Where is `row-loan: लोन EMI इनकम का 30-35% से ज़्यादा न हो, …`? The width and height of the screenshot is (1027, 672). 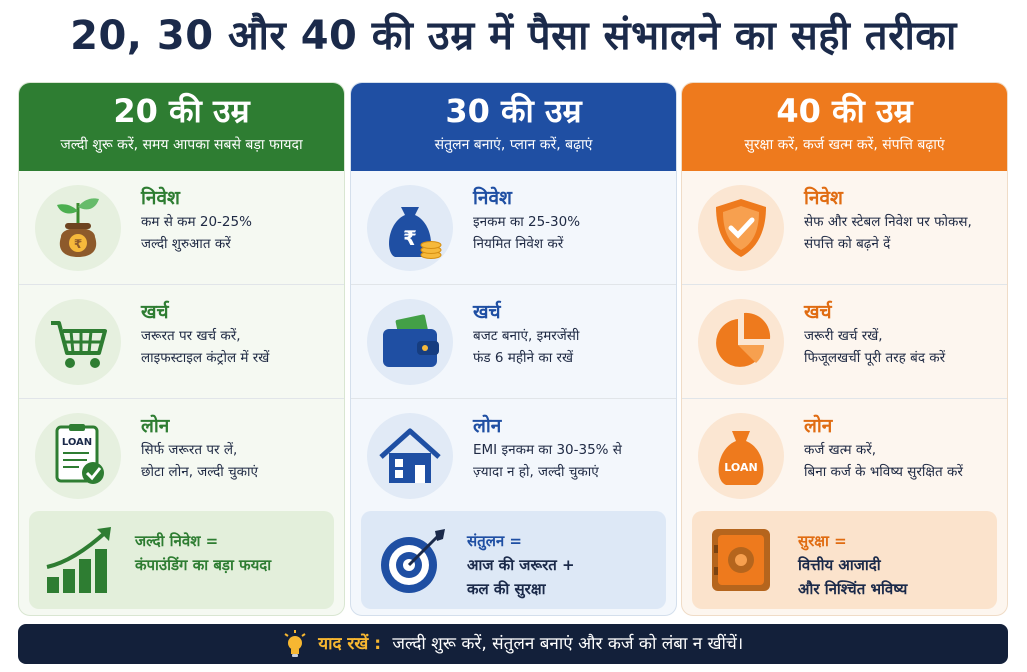
row-loan: लोन EMI इनकम का 30-35% से ज़्यादा न हो, … is located at coordinates (513, 456).